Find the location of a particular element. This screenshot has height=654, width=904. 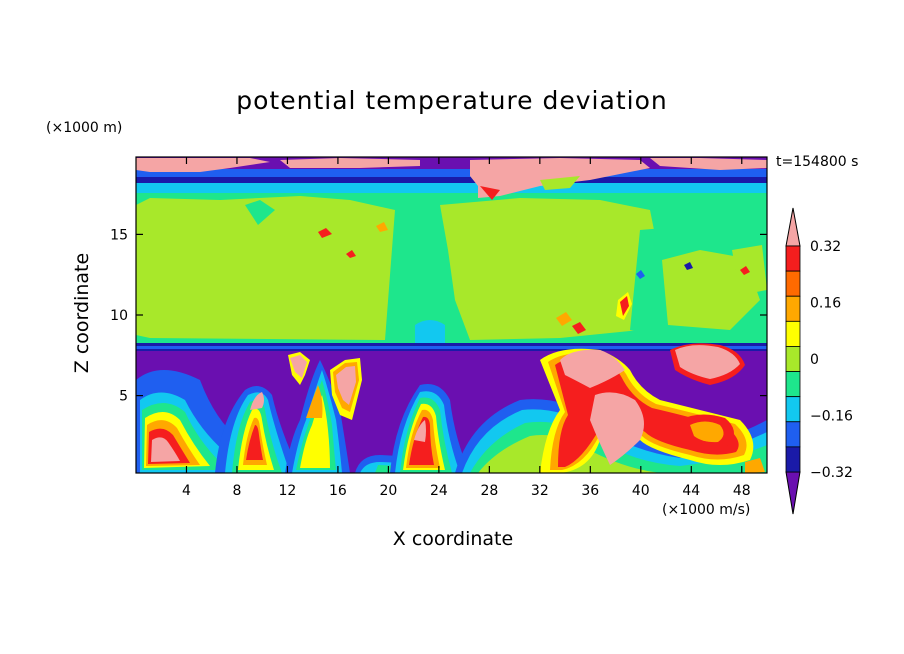

colorbar-extend-max is located at coordinates (793, 227).